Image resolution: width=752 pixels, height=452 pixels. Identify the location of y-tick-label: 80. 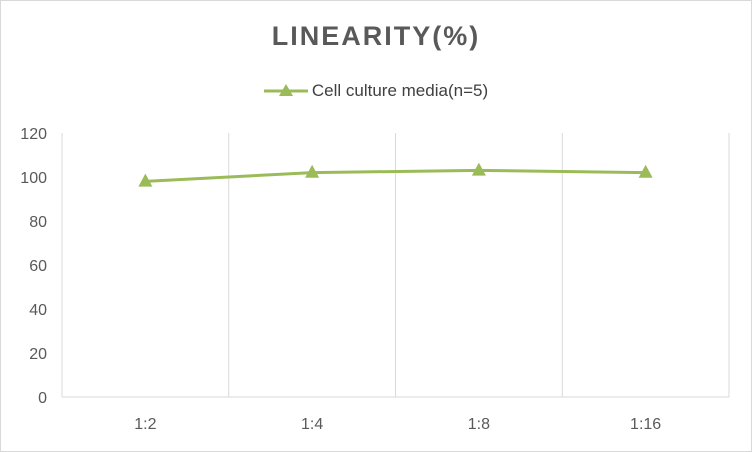
(38, 222).